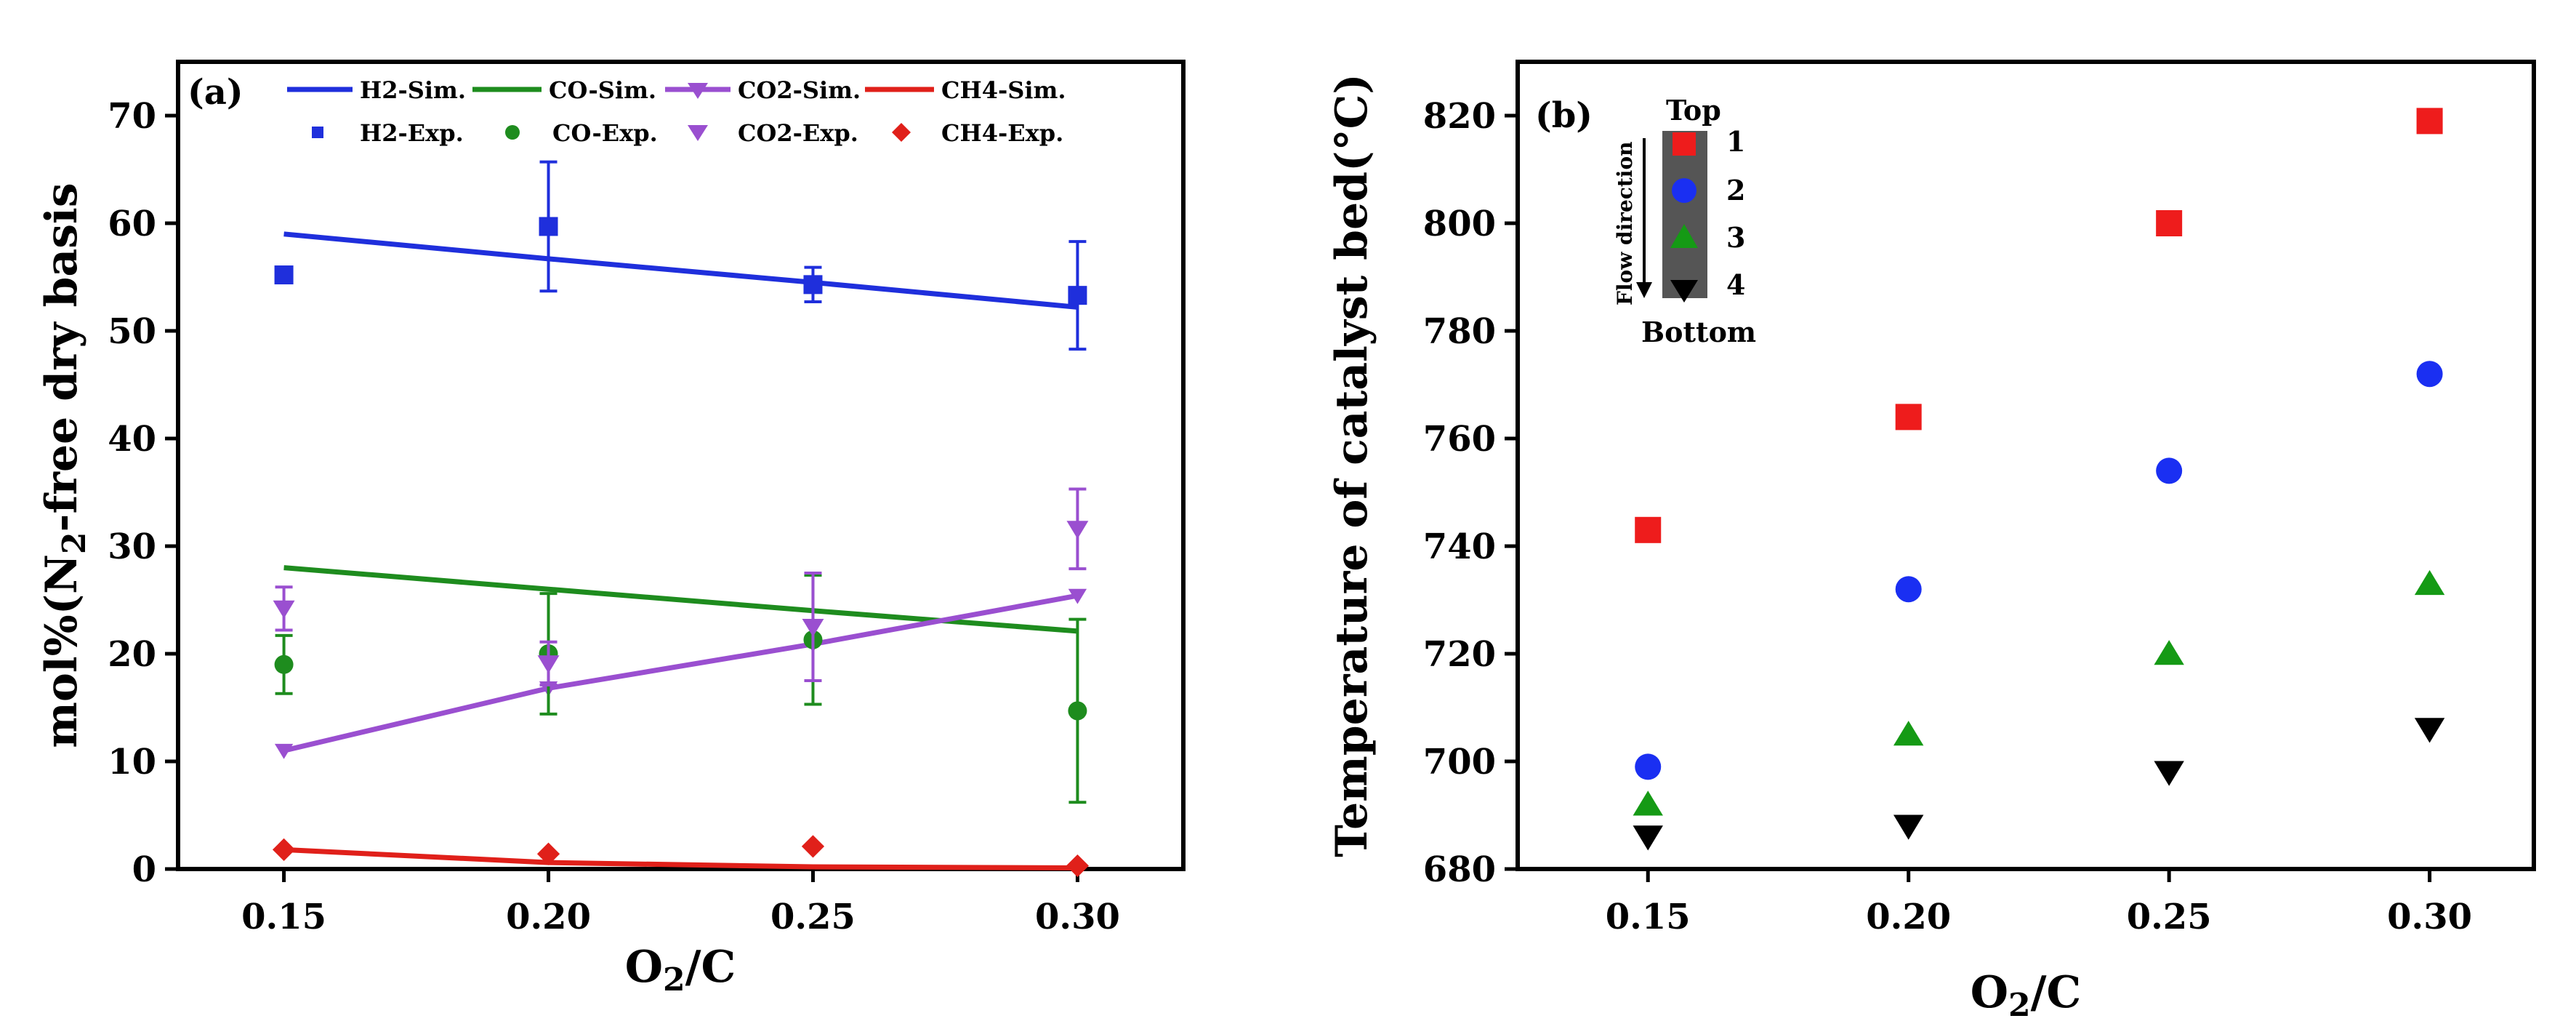 This screenshot has height=1029, width=2576. Describe the element at coordinates (548, 917) in the screenshot. I see `panel-a-x-tick-label: 0.20` at that location.